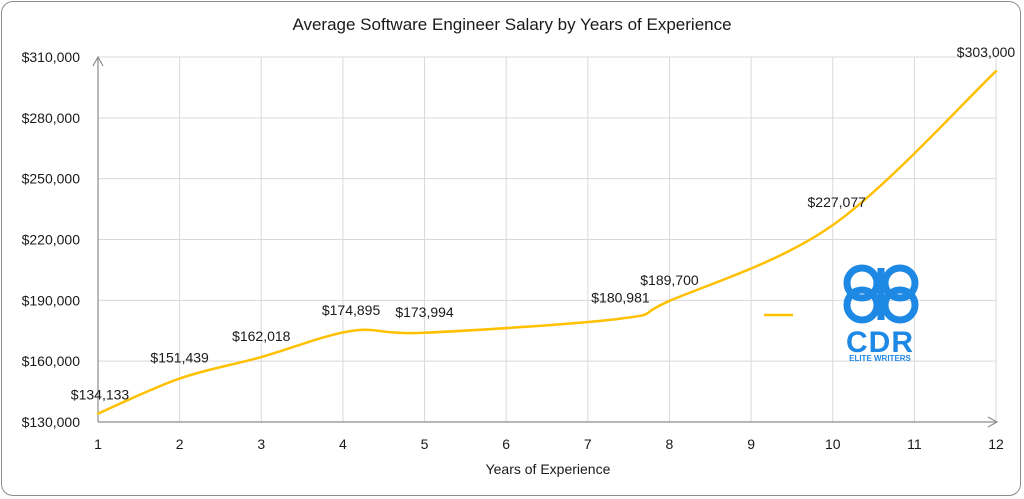  I want to click on x-tick-label: 8, so click(670, 444).